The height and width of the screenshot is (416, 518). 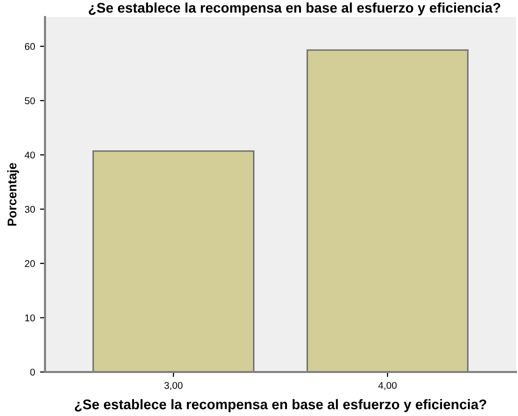 What do you see at coordinates (29, 155) in the screenshot?
I see `y-tick-label: 40` at bounding box center [29, 155].